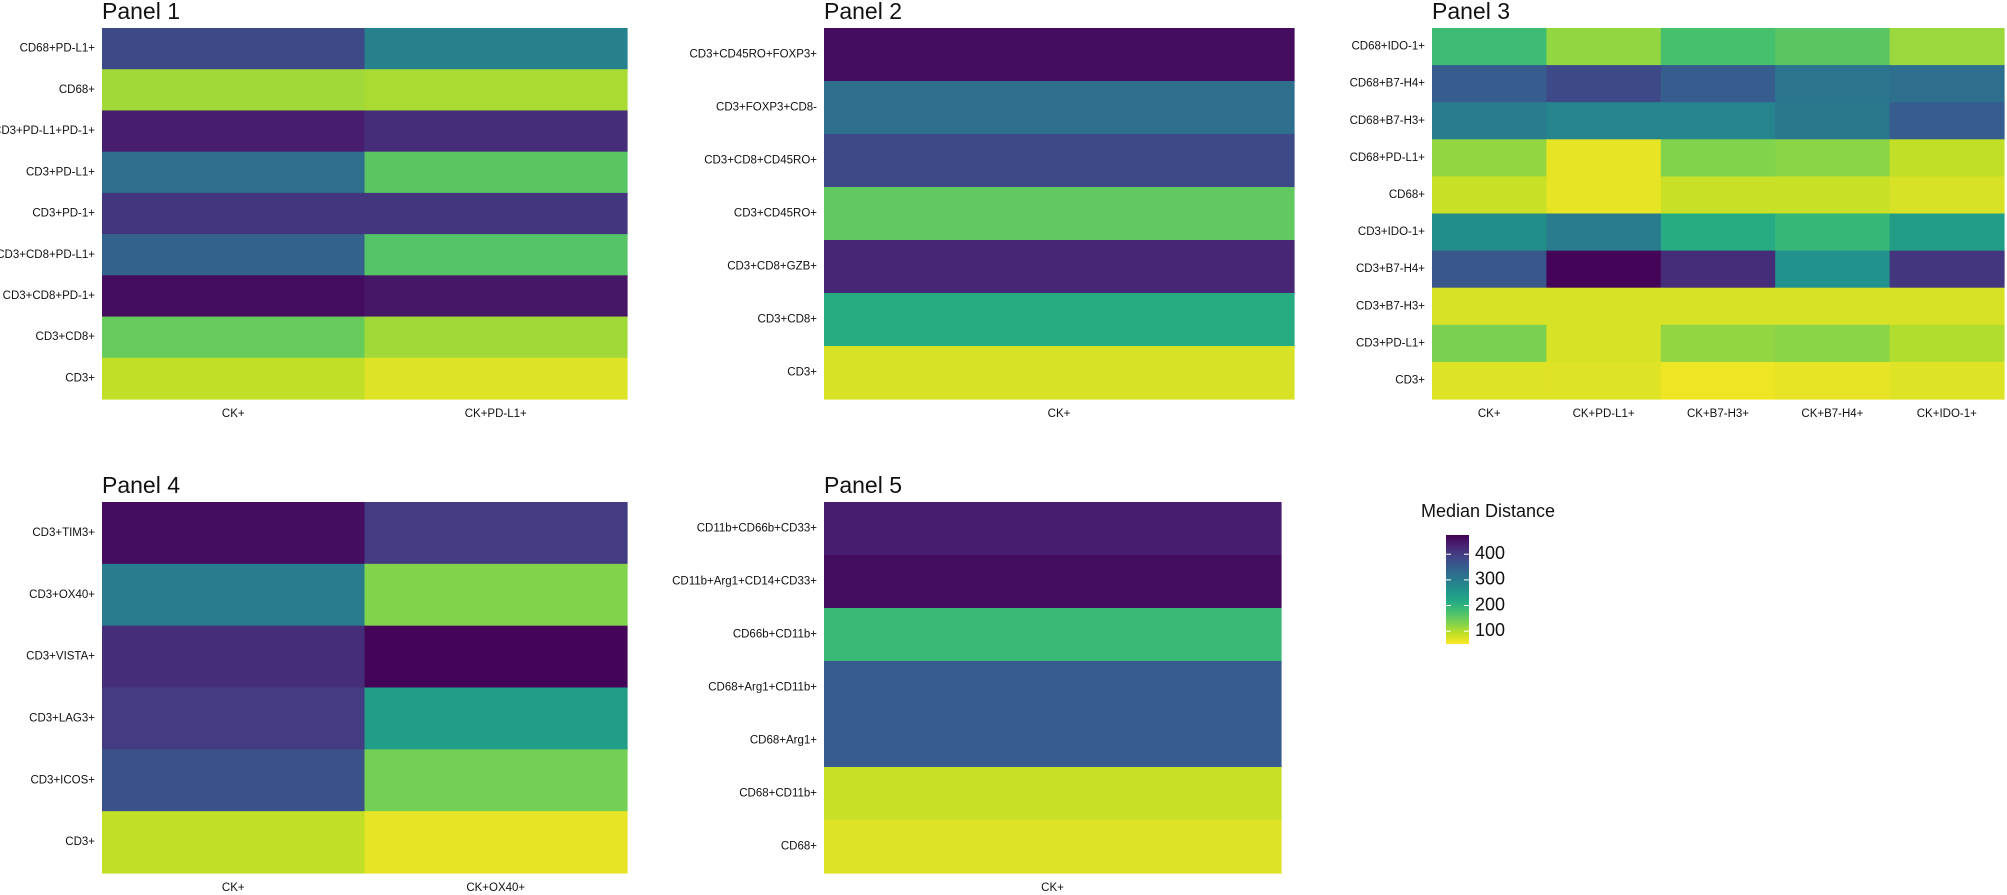 The image size is (2007, 895). Describe the element at coordinates (62, 780) in the screenshot. I see `y-tick-label: CD3+ICOS+` at that location.